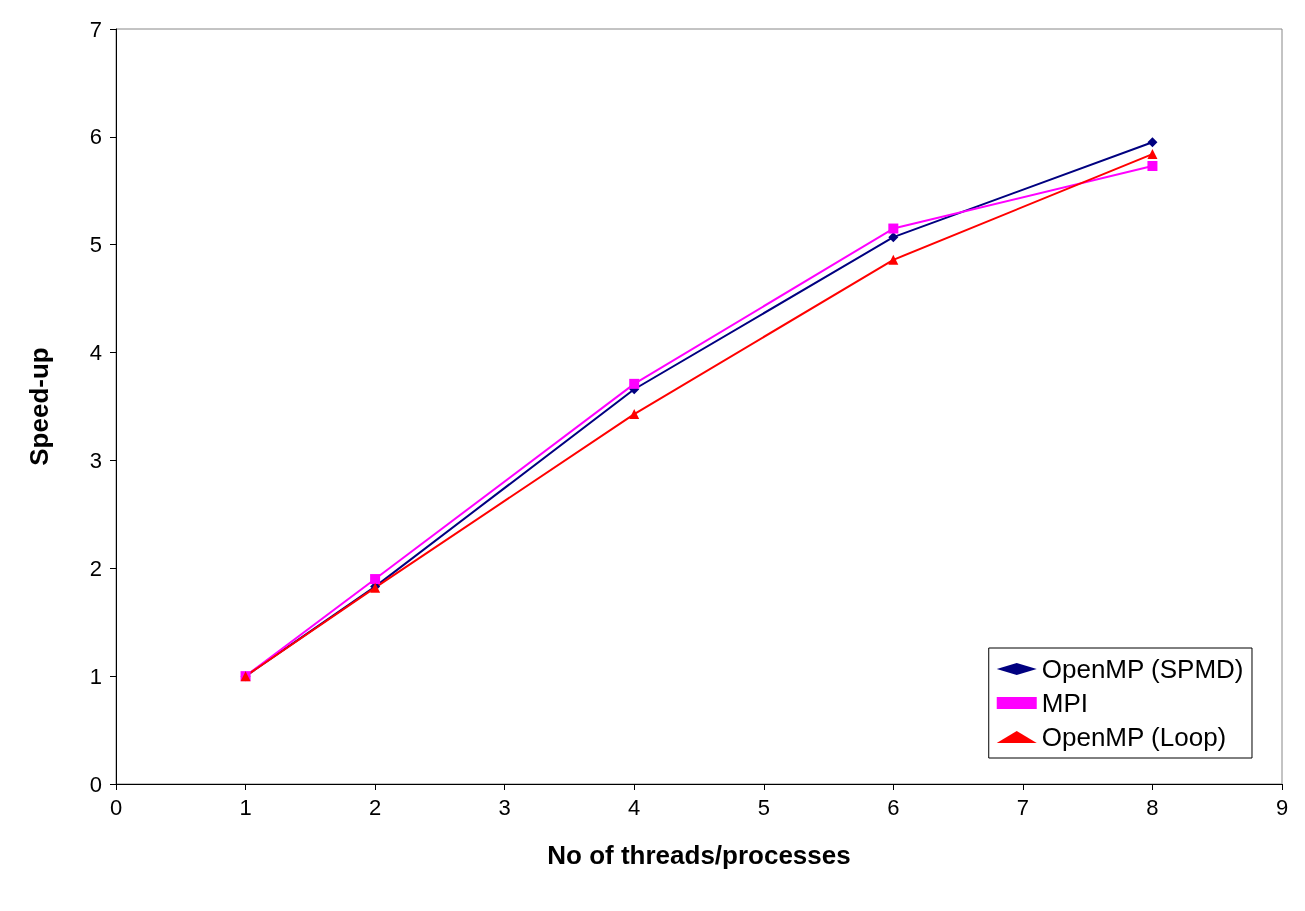 The height and width of the screenshot is (911, 1305). Describe the element at coordinates (95, 29) in the screenshot. I see `y-tick-label: 7` at that location.